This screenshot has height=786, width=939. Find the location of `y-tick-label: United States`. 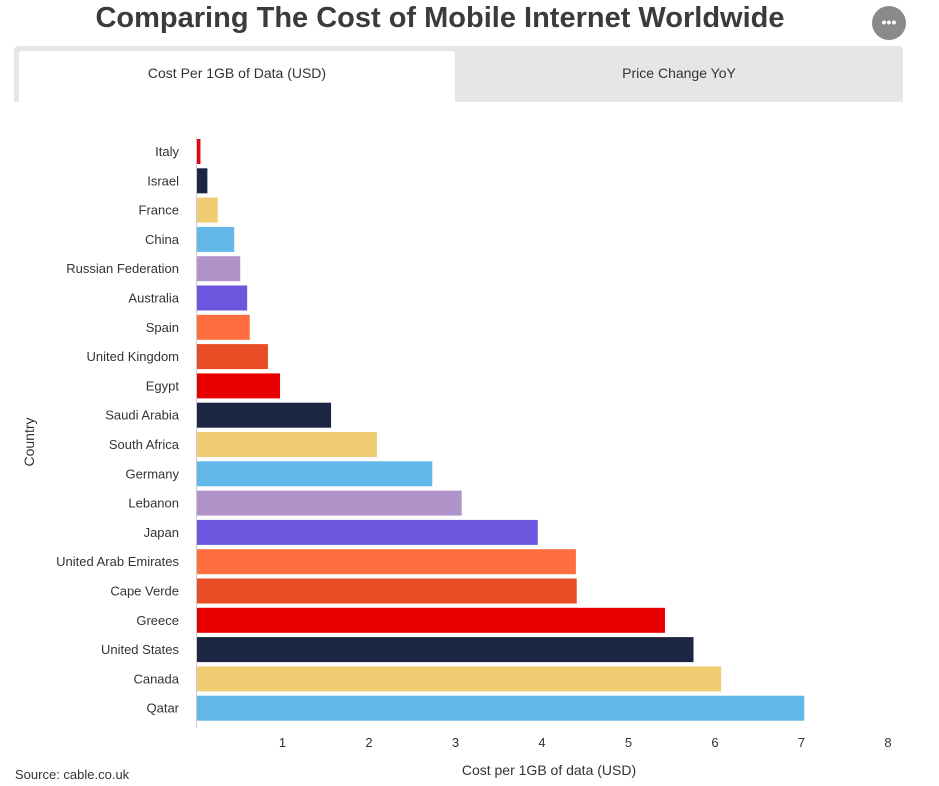

y-tick-label: United States is located at coordinates (140, 649).